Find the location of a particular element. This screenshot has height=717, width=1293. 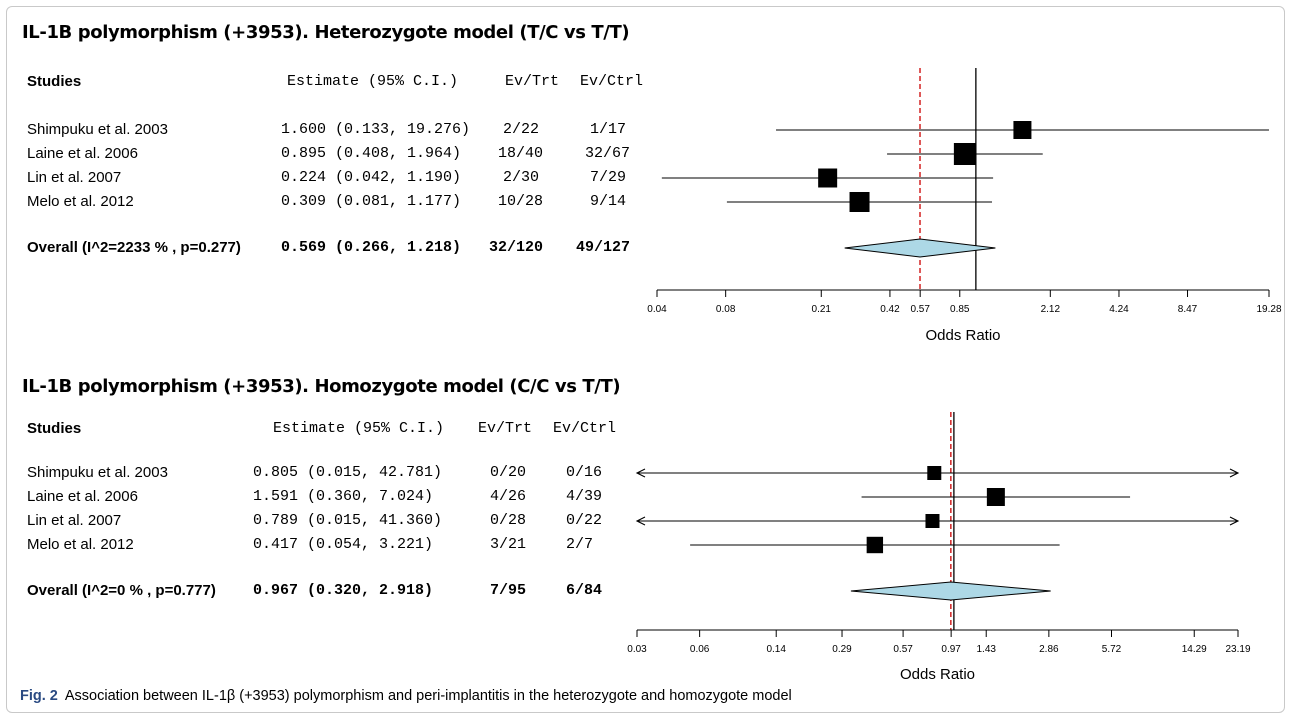

study-estimate: 1.591 (0.360, 7.024) is located at coordinates (343, 496).